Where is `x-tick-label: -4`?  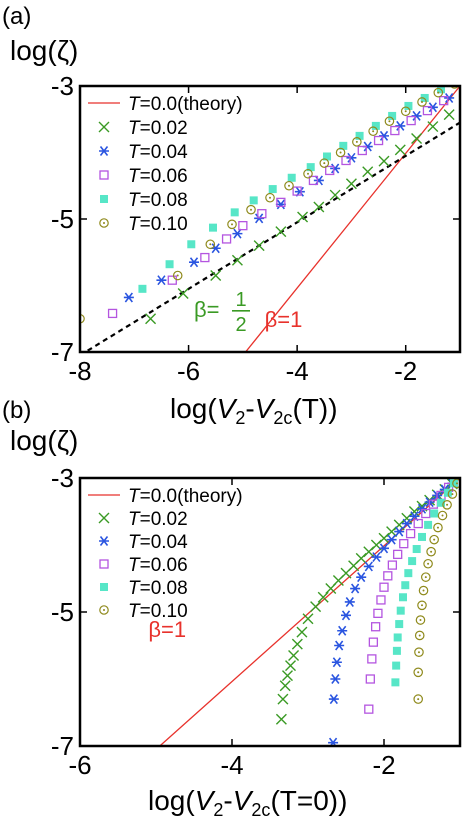
x-tick-label: -4 is located at coordinates (297, 371).